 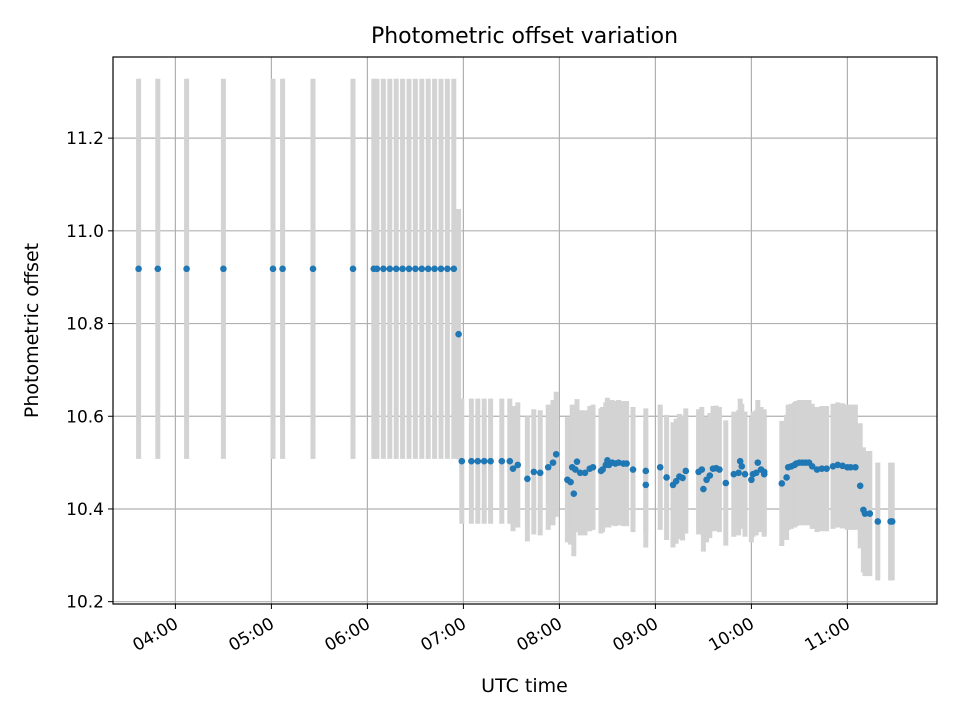 I want to click on y-tick-label: 11.0, so click(x=85, y=232).